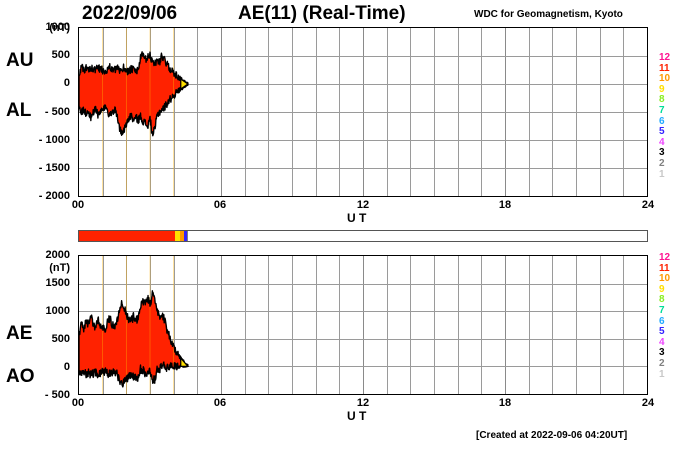  Describe the element at coordinates (19, 110) in the screenshot. I see `top-series-label-al: AL` at that location.